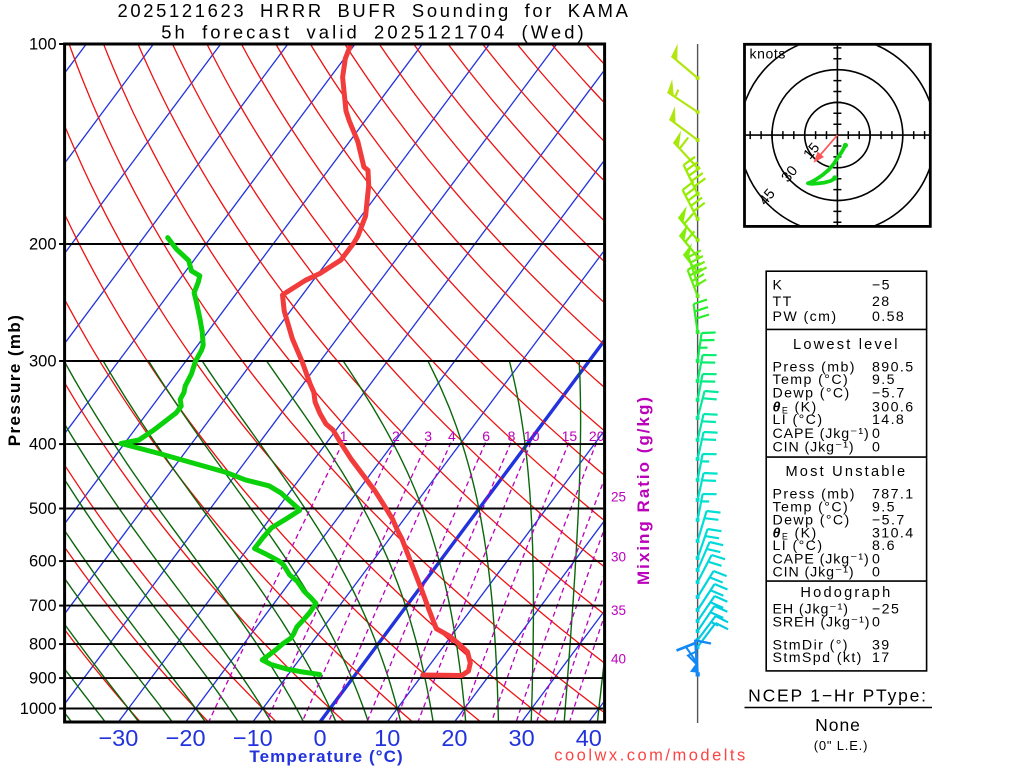 The width and height of the screenshot is (1024, 773). I want to click on svg-text: 1, so click(344, 436).